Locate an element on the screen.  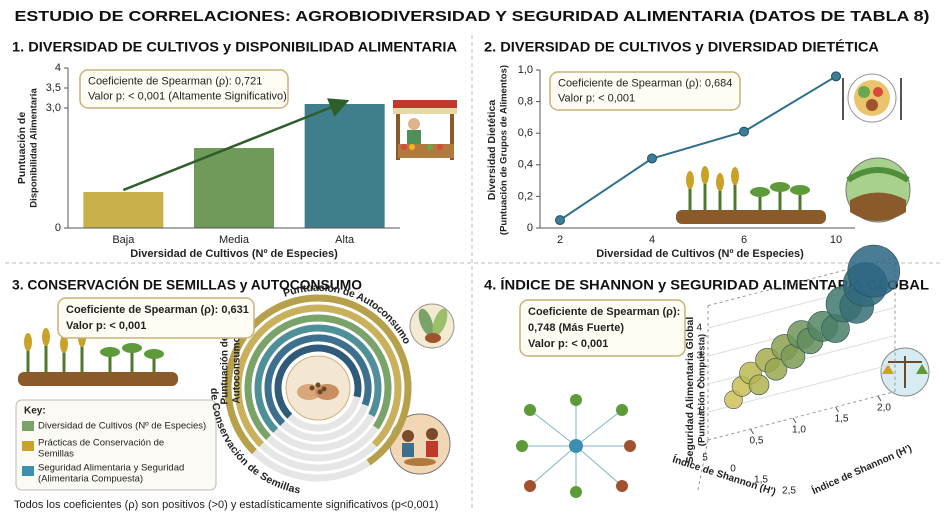
y-axis-label: Puntuación de is located at coordinates (22, 148).